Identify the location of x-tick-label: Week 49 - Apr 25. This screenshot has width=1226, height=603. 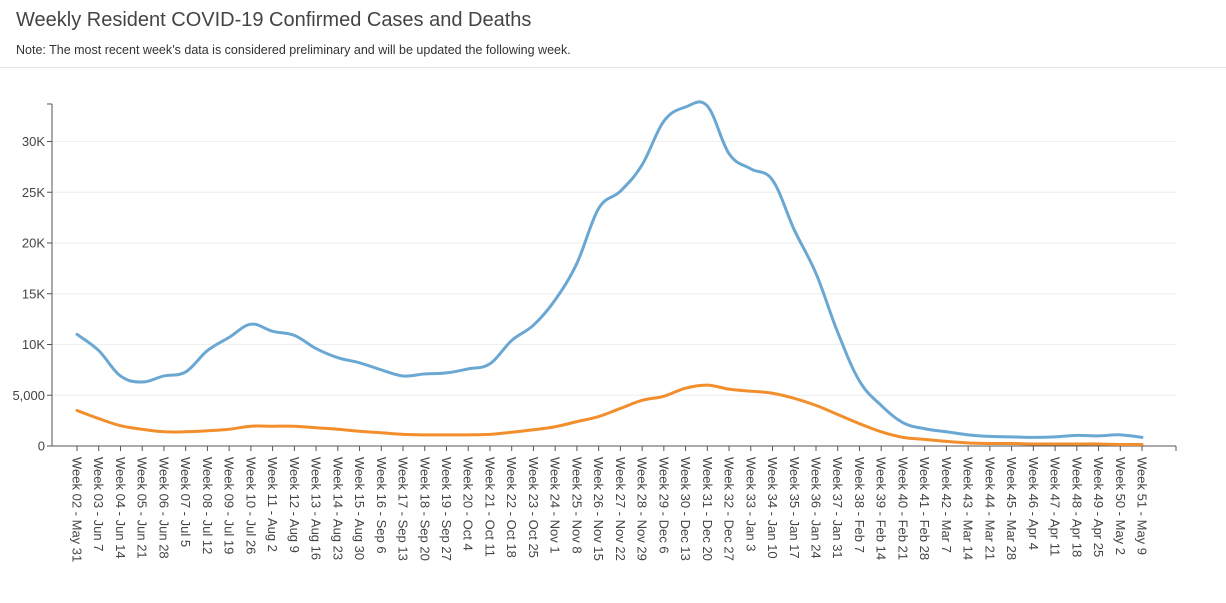
(1098, 507).